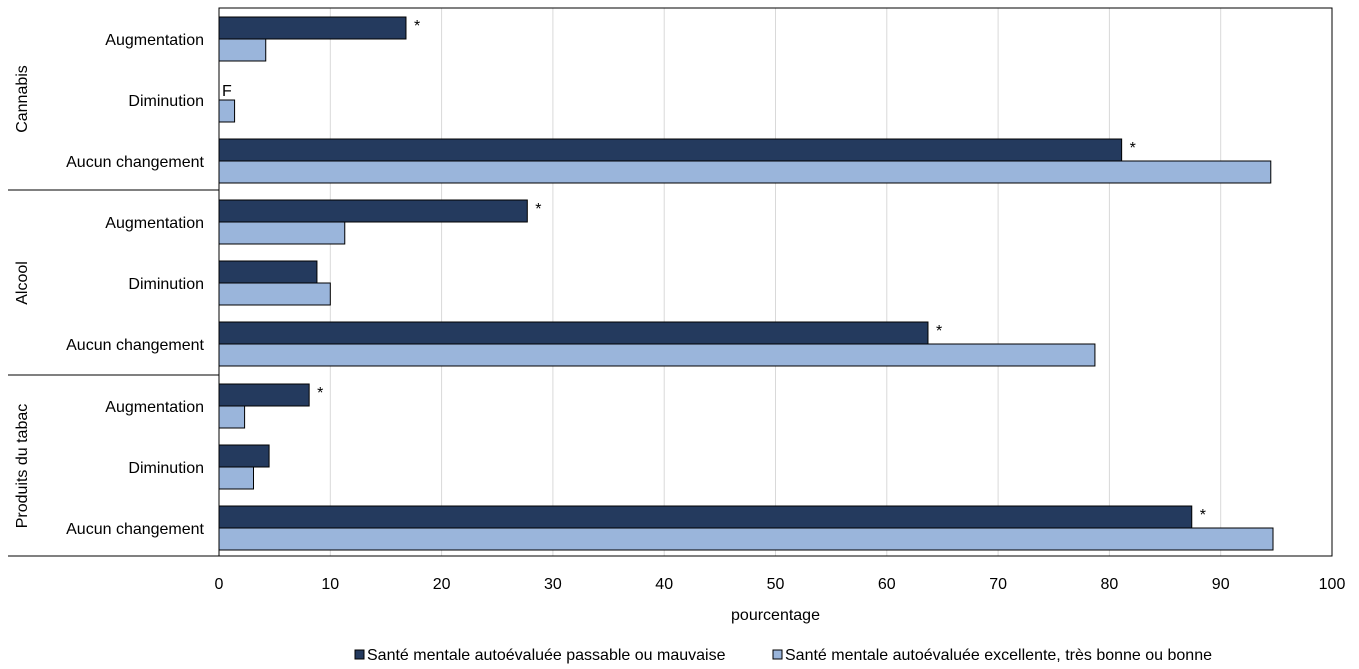  What do you see at coordinates (1110, 584) in the screenshot?
I see `x-tick-label: 80` at bounding box center [1110, 584].